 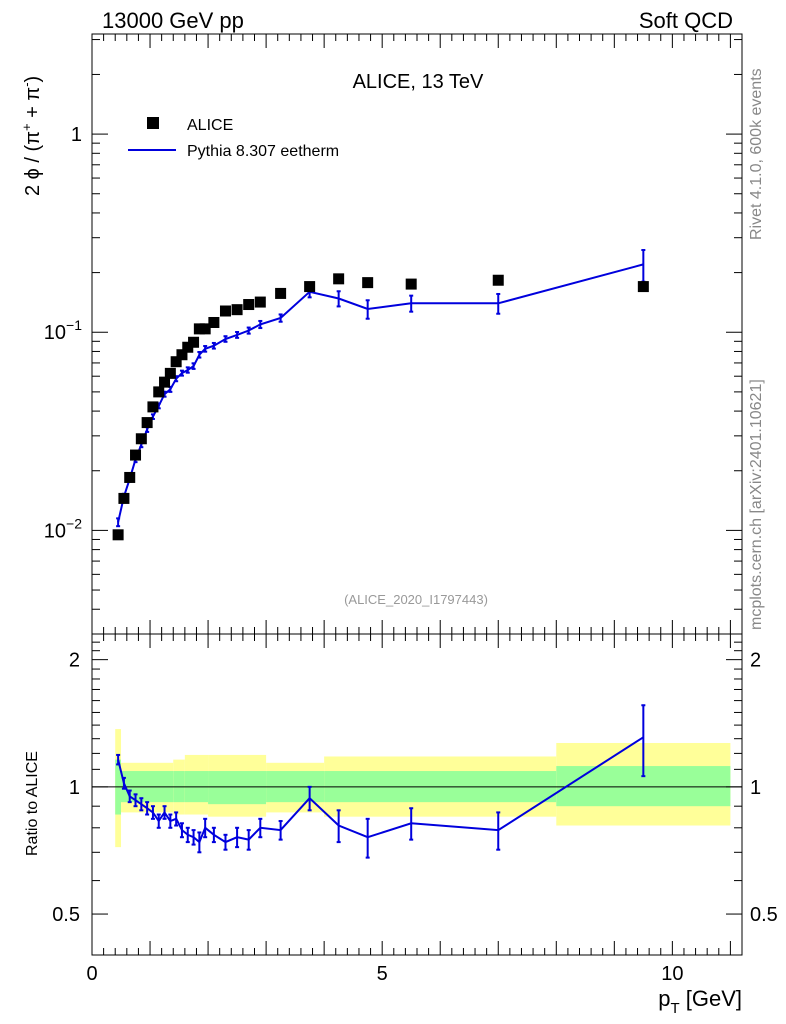 I want to click on main-ylabel: 2 ϕ / (π+ + π-), so click(x=31, y=136).